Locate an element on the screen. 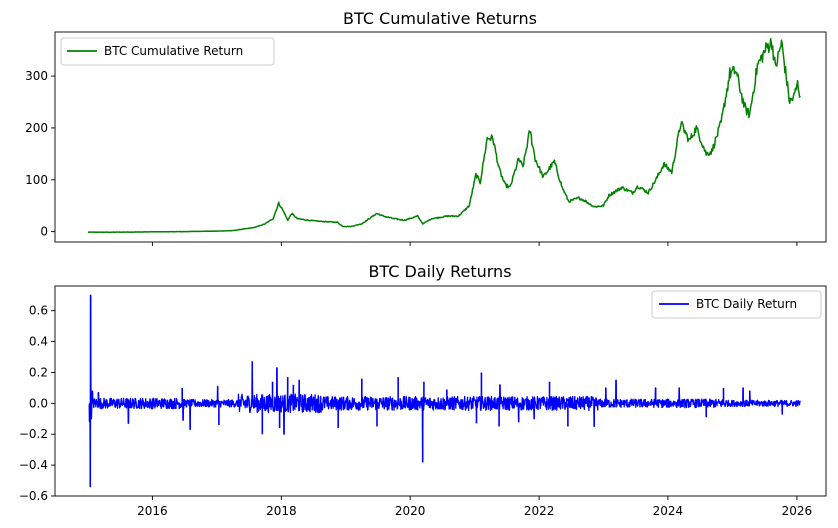 The image size is (838, 528). y-tick-label: 100 is located at coordinates (36, 180).